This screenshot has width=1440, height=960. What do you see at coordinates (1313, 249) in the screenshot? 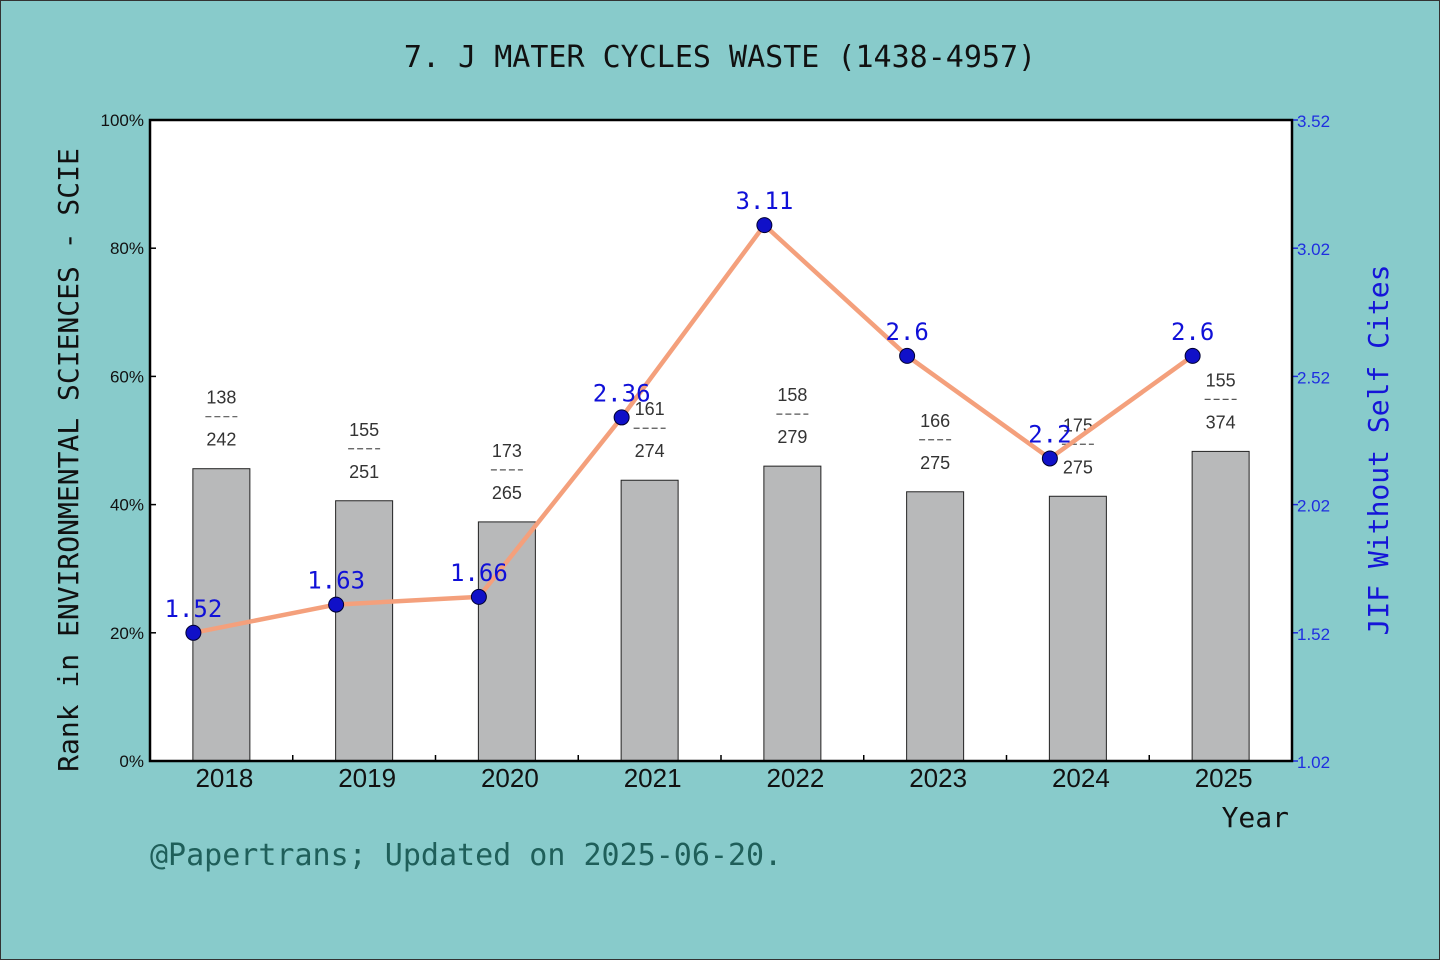
I see `right-tick-label: 3.02` at bounding box center [1313, 249].